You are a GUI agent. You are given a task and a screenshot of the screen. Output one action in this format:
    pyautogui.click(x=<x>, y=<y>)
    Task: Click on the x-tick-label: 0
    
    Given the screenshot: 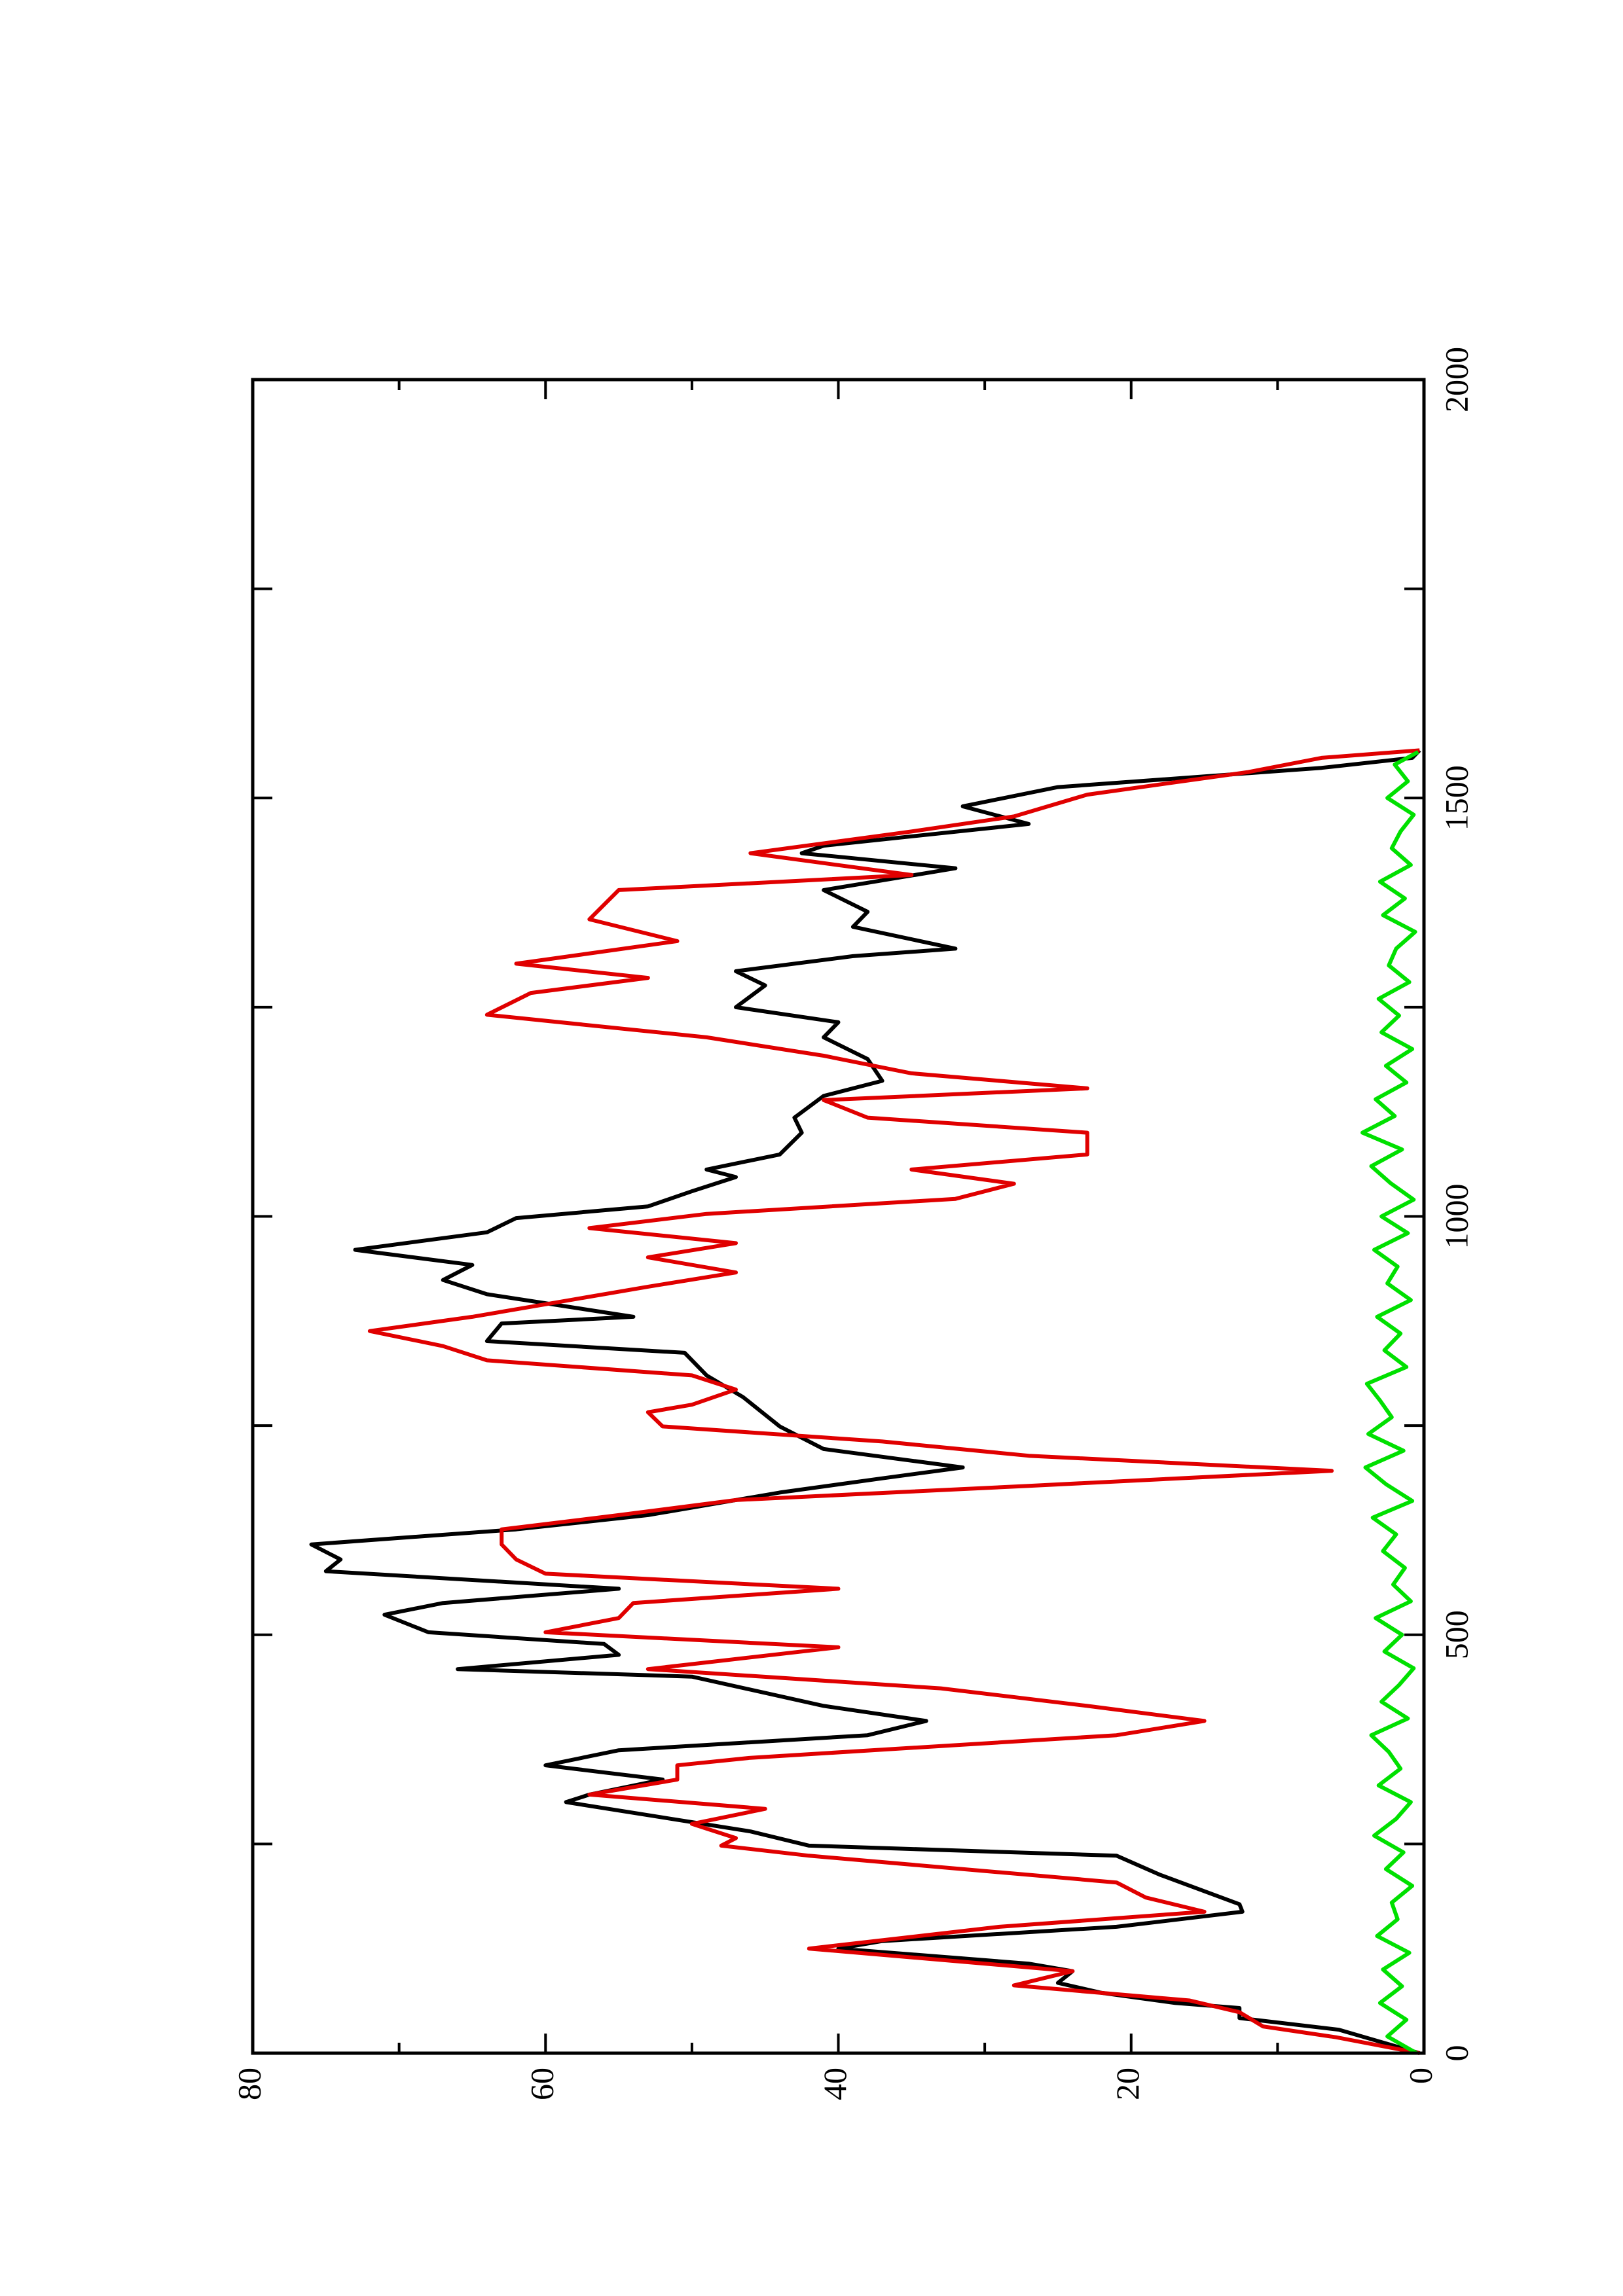 What is the action you would take?
    pyautogui.click(x=1456, y=2053)
    